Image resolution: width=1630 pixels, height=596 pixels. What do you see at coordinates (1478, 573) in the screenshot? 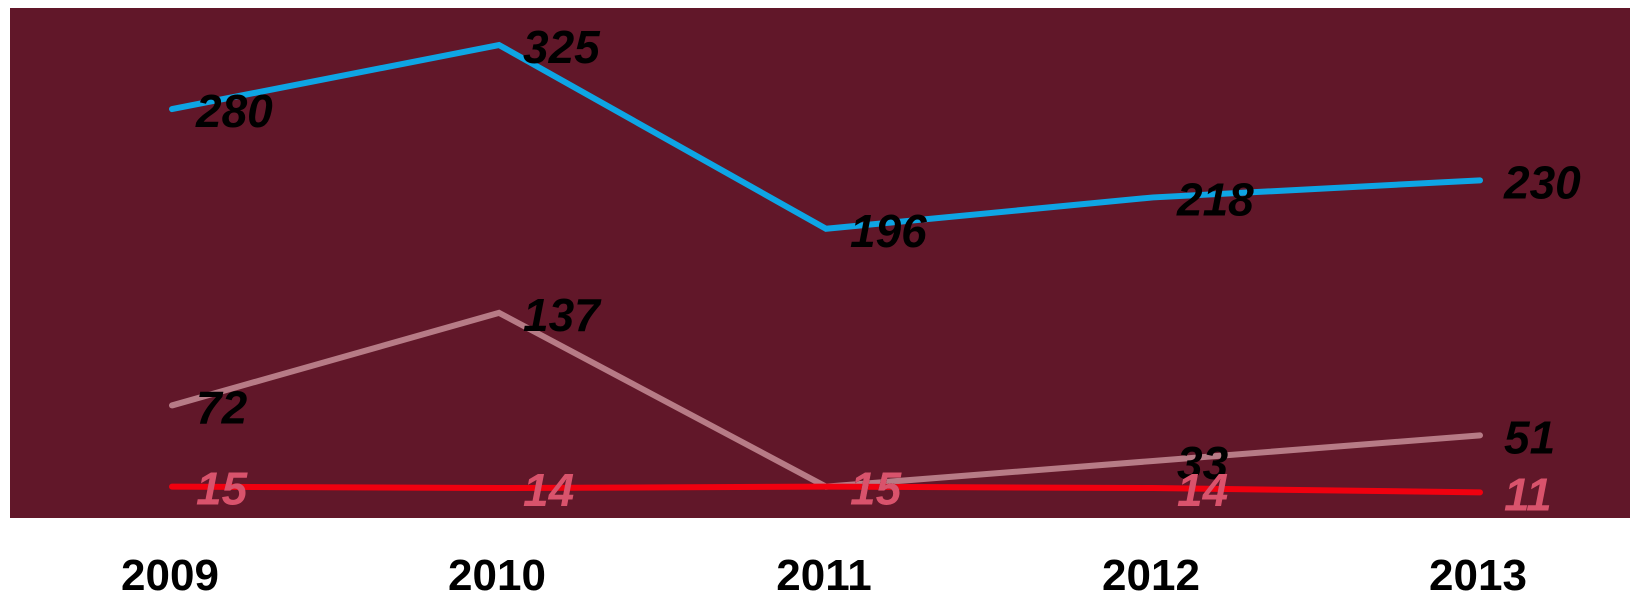
I see `x-tick-label: 2013` at bounding box center [1478, 573].